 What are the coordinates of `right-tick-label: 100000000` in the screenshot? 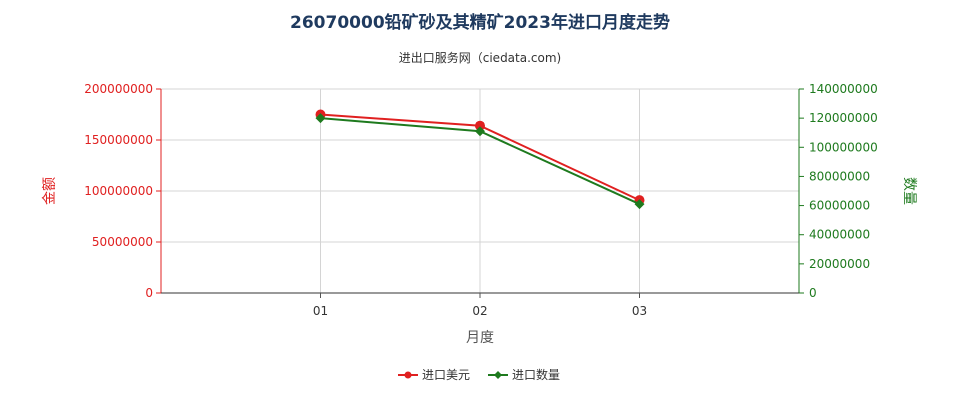 It's located at (843, 147).